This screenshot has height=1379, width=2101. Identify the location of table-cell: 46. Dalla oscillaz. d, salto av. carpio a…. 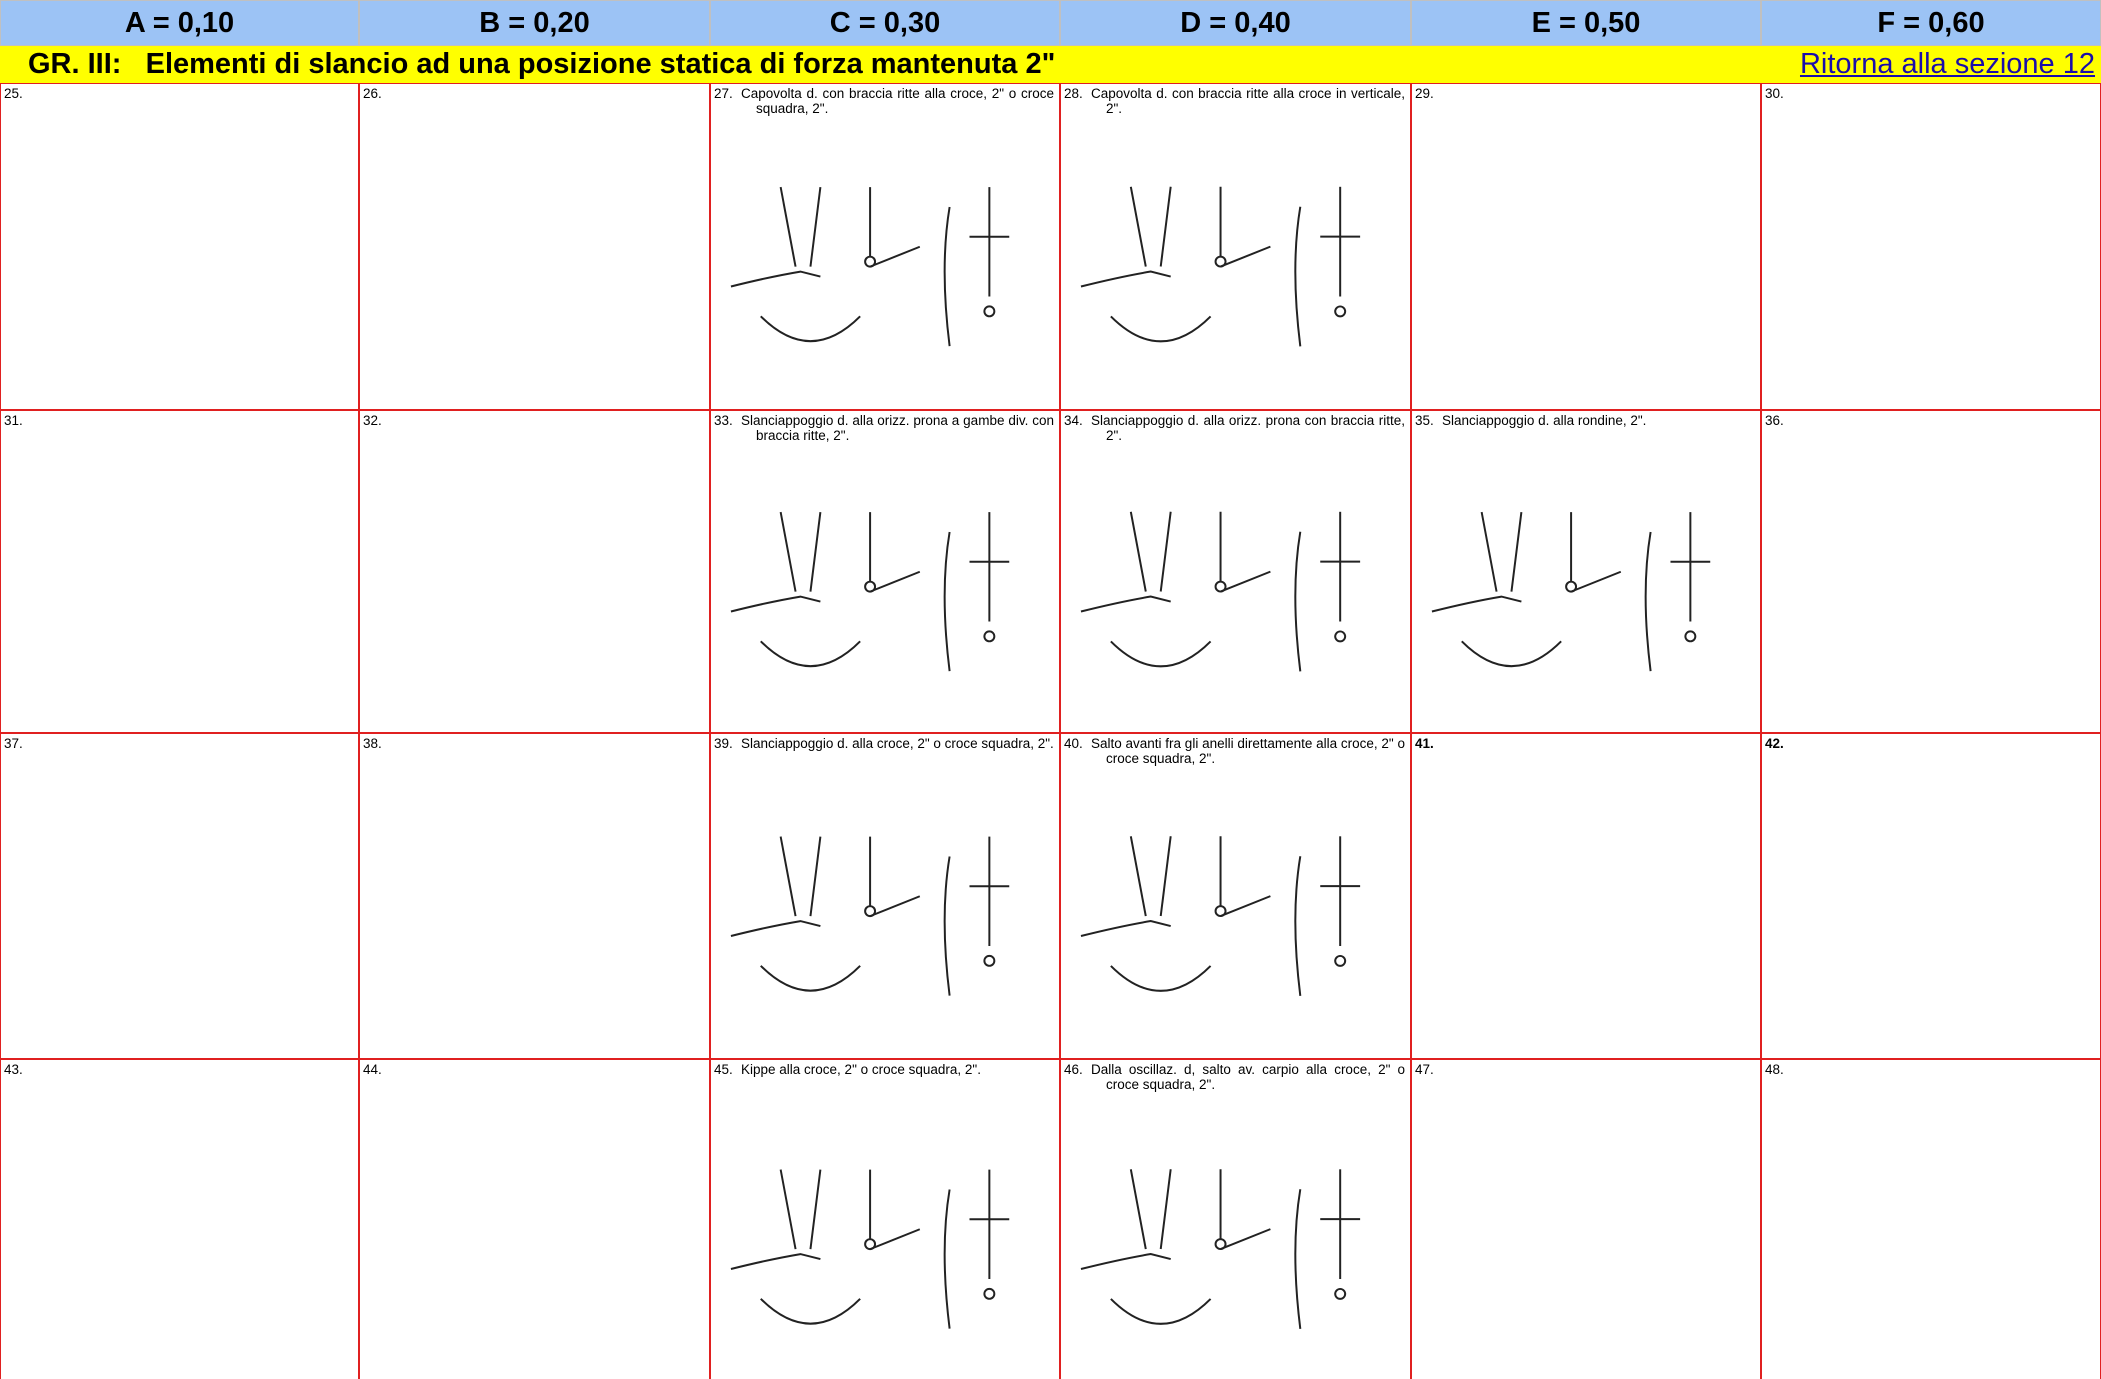
(1235, 1219).